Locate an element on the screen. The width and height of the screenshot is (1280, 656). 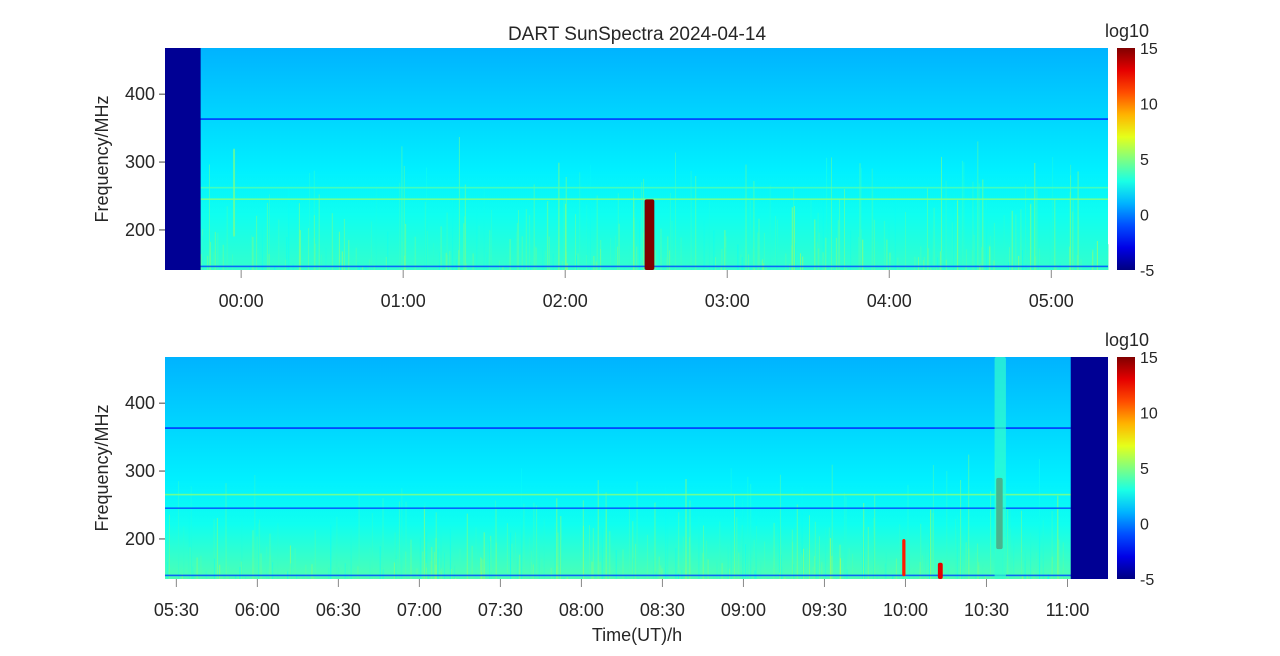
xlabel: Time(UT)/h is located at coordinates (637, 635).